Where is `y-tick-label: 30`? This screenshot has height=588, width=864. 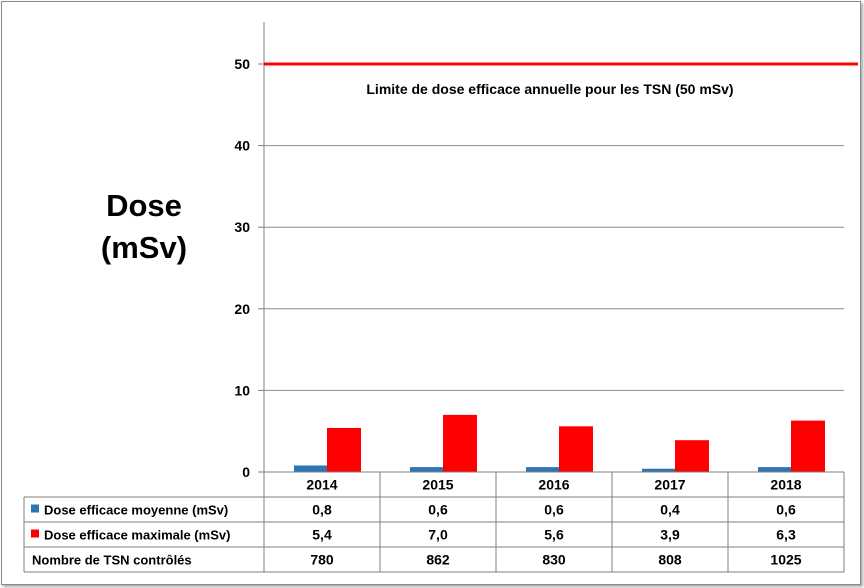 y-tick-label: 30 is located at coordinates (242, 227).